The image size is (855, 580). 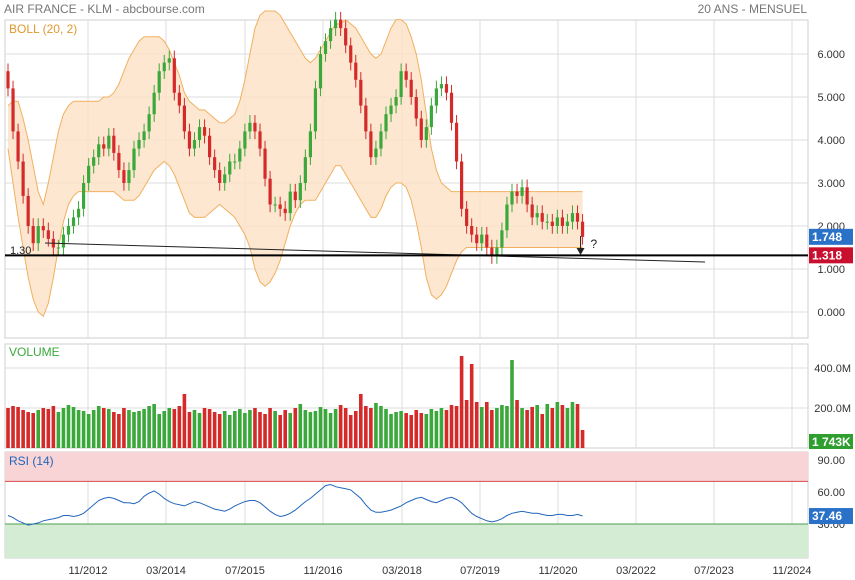 What do you see at coordinates (406, 467) in the screenshot?
I see `rsi-overbought-zone` at bounding box center [406, 467].